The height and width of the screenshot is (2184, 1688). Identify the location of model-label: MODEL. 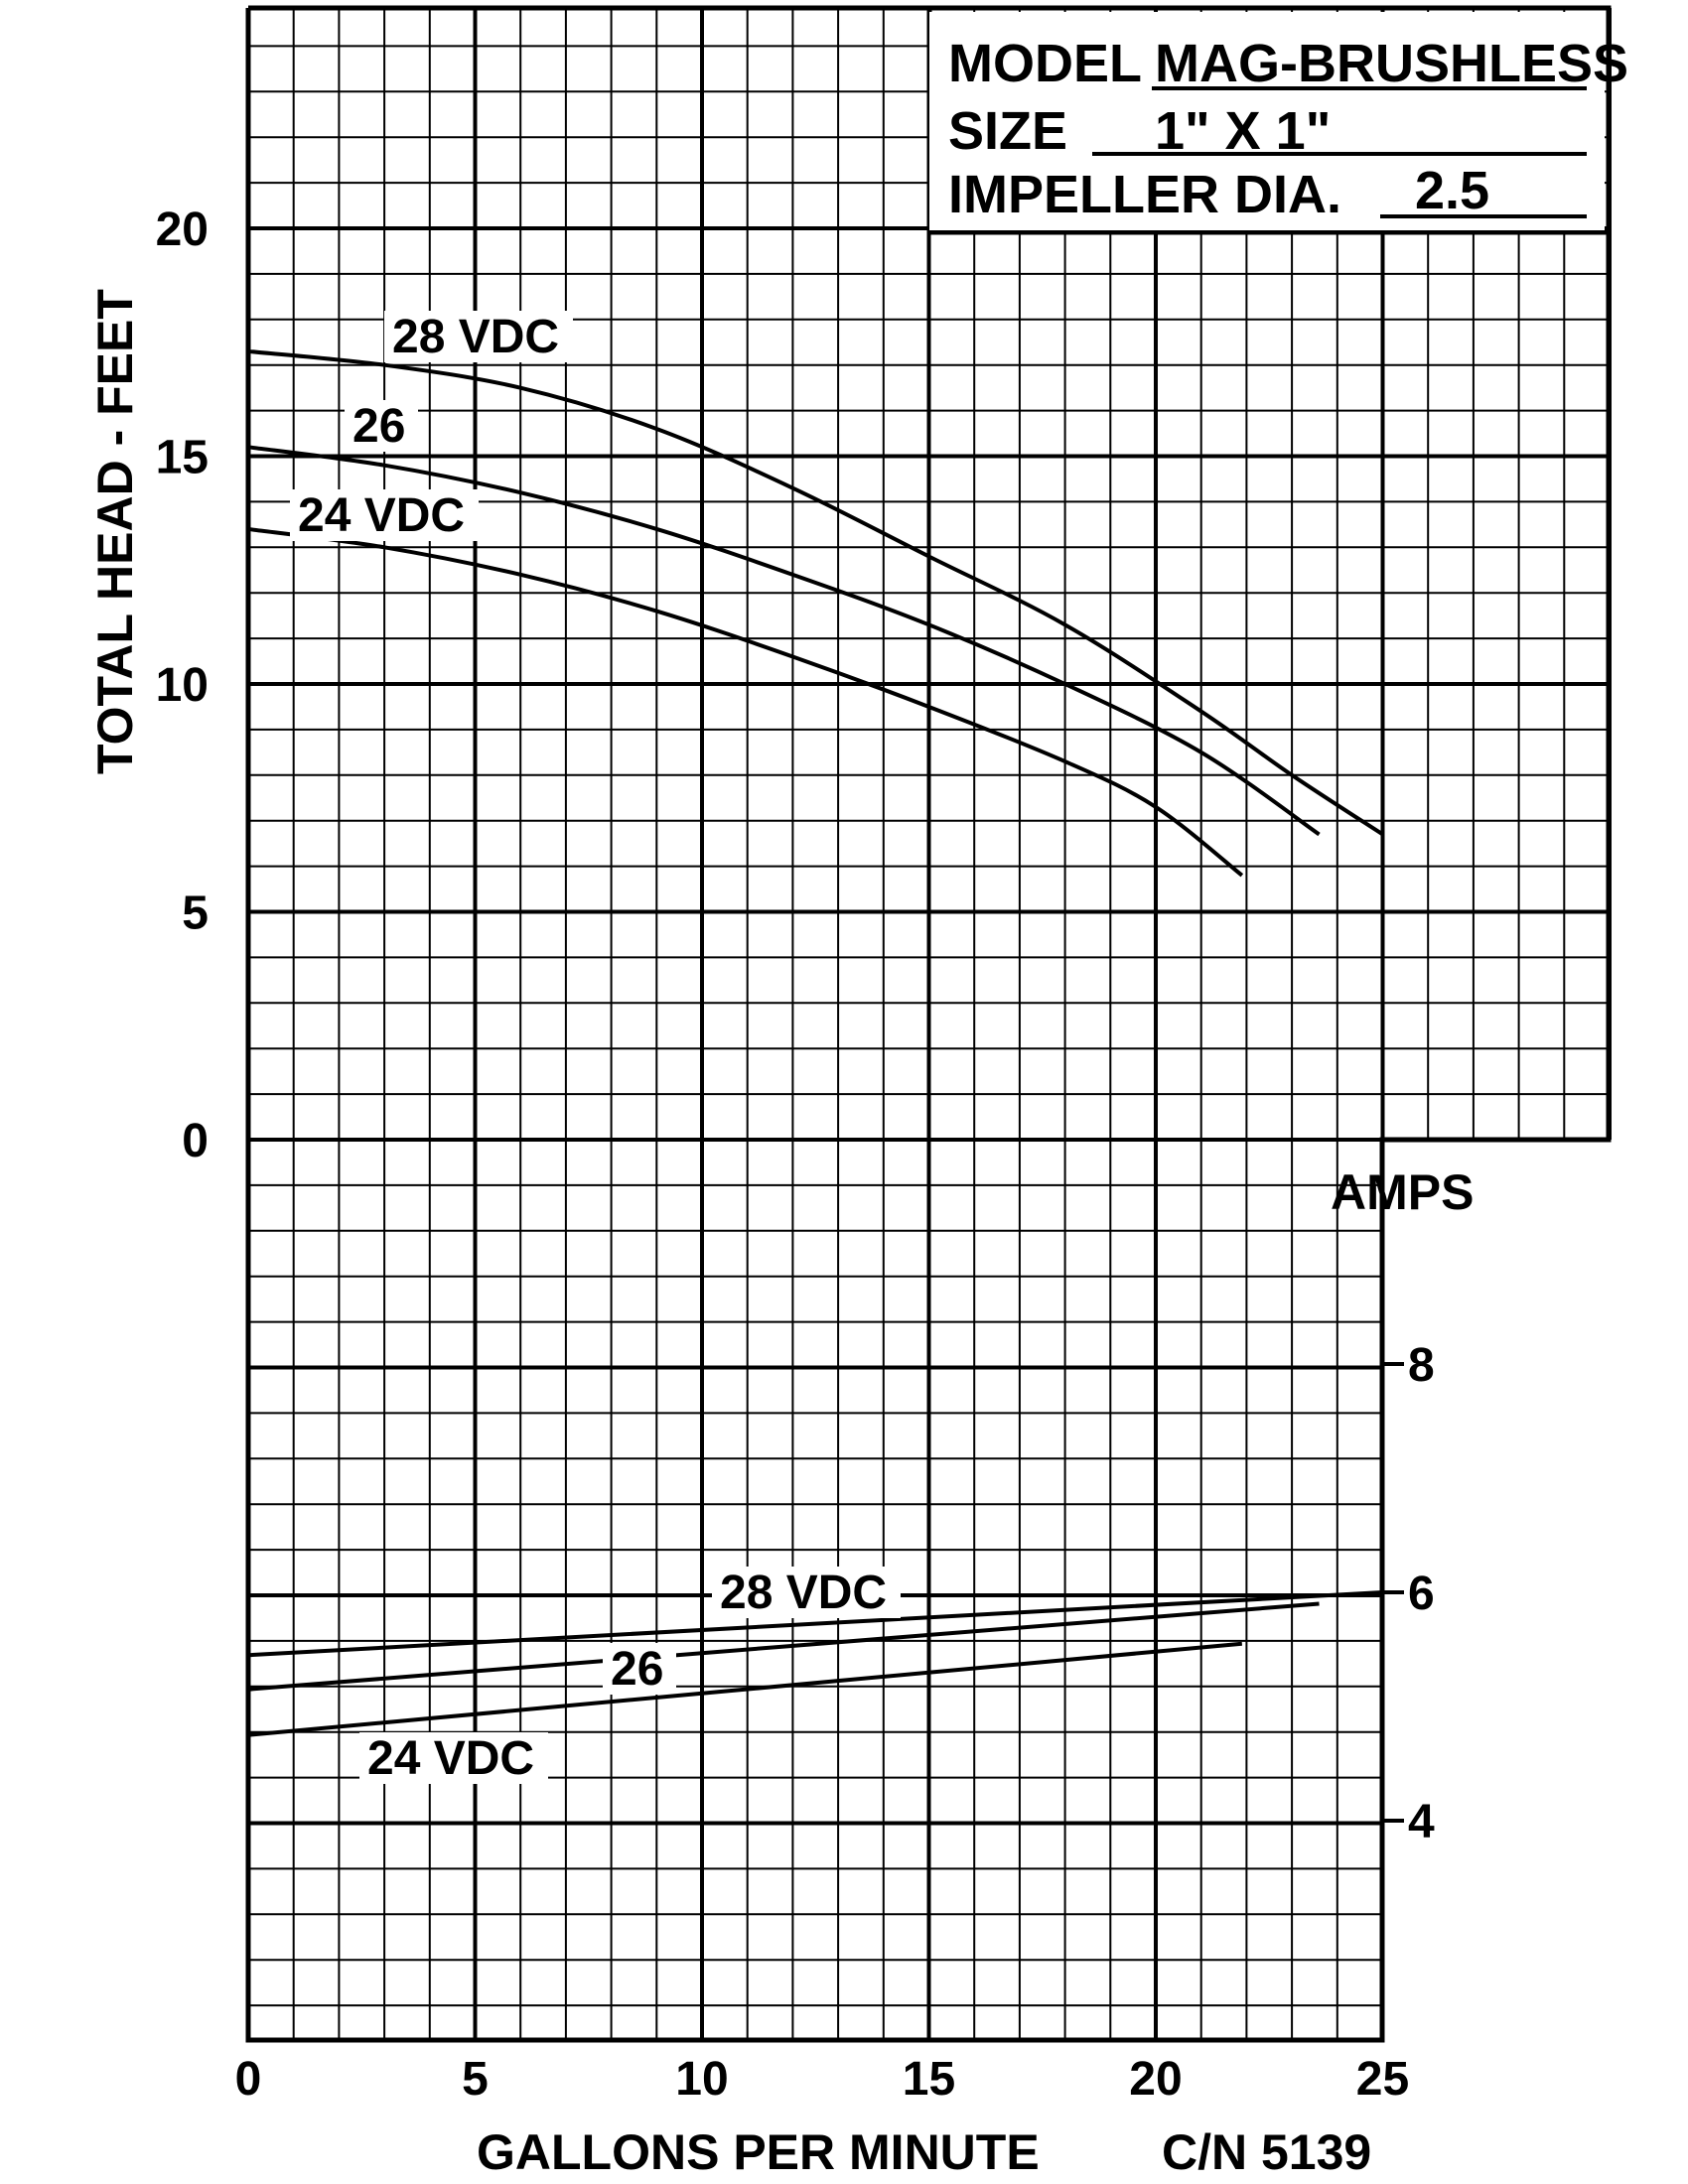
(1045, 63).